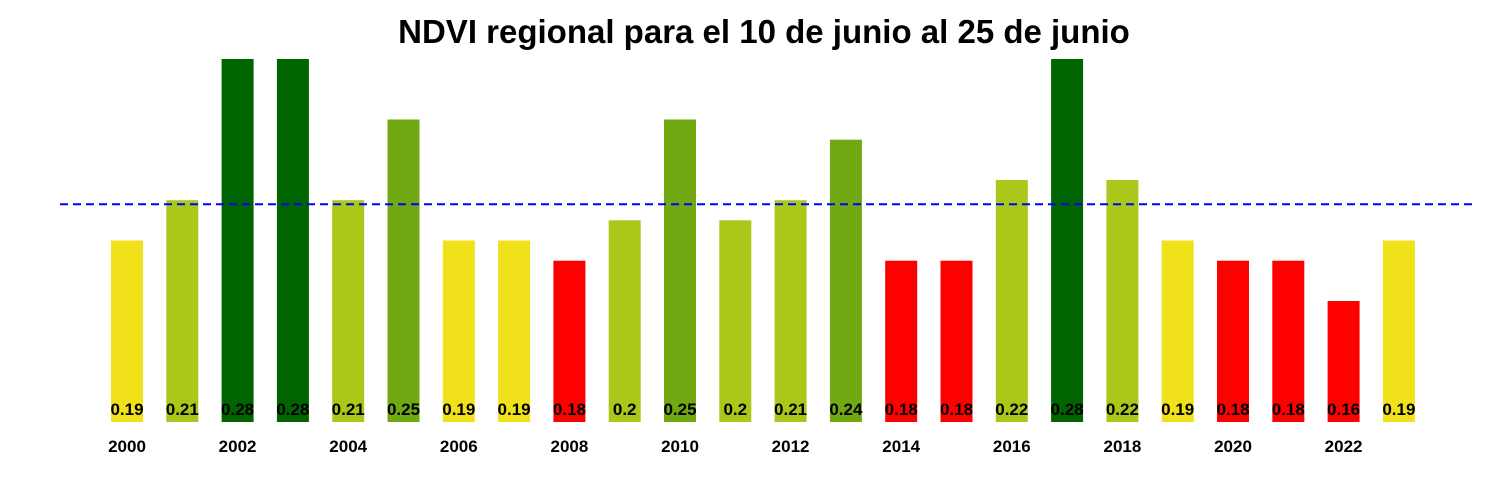 The image size is (1500, 500). What do you see at coordinates (1288, 341) in the screenshot?
I see `bar-2021` at bounding box center [1288, 341].